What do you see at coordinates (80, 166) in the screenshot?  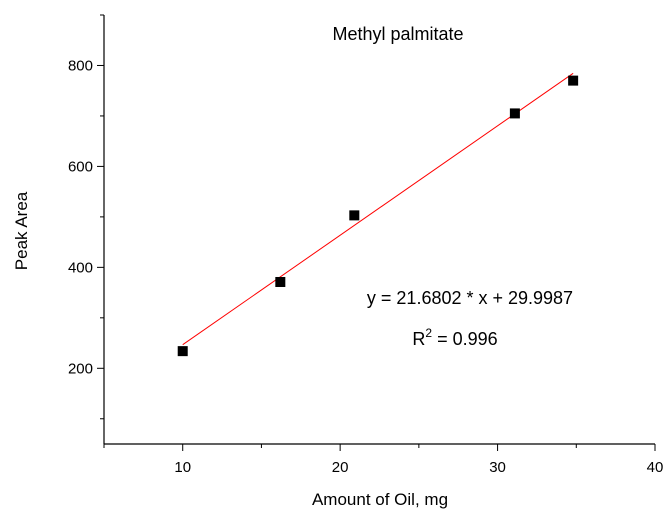 I see `y-tick-label: 600` at bounding box center [80, 166].